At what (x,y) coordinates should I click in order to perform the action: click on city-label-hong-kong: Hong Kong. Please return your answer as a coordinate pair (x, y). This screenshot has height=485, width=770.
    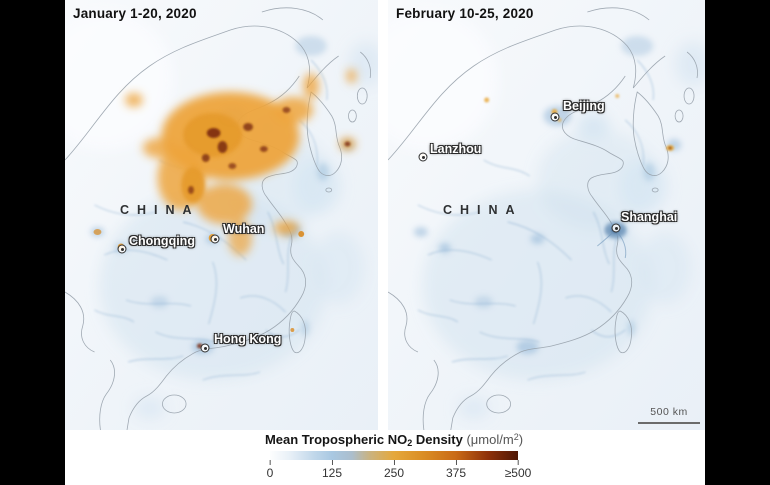
    Looking at the image, I should click on (248, 339).